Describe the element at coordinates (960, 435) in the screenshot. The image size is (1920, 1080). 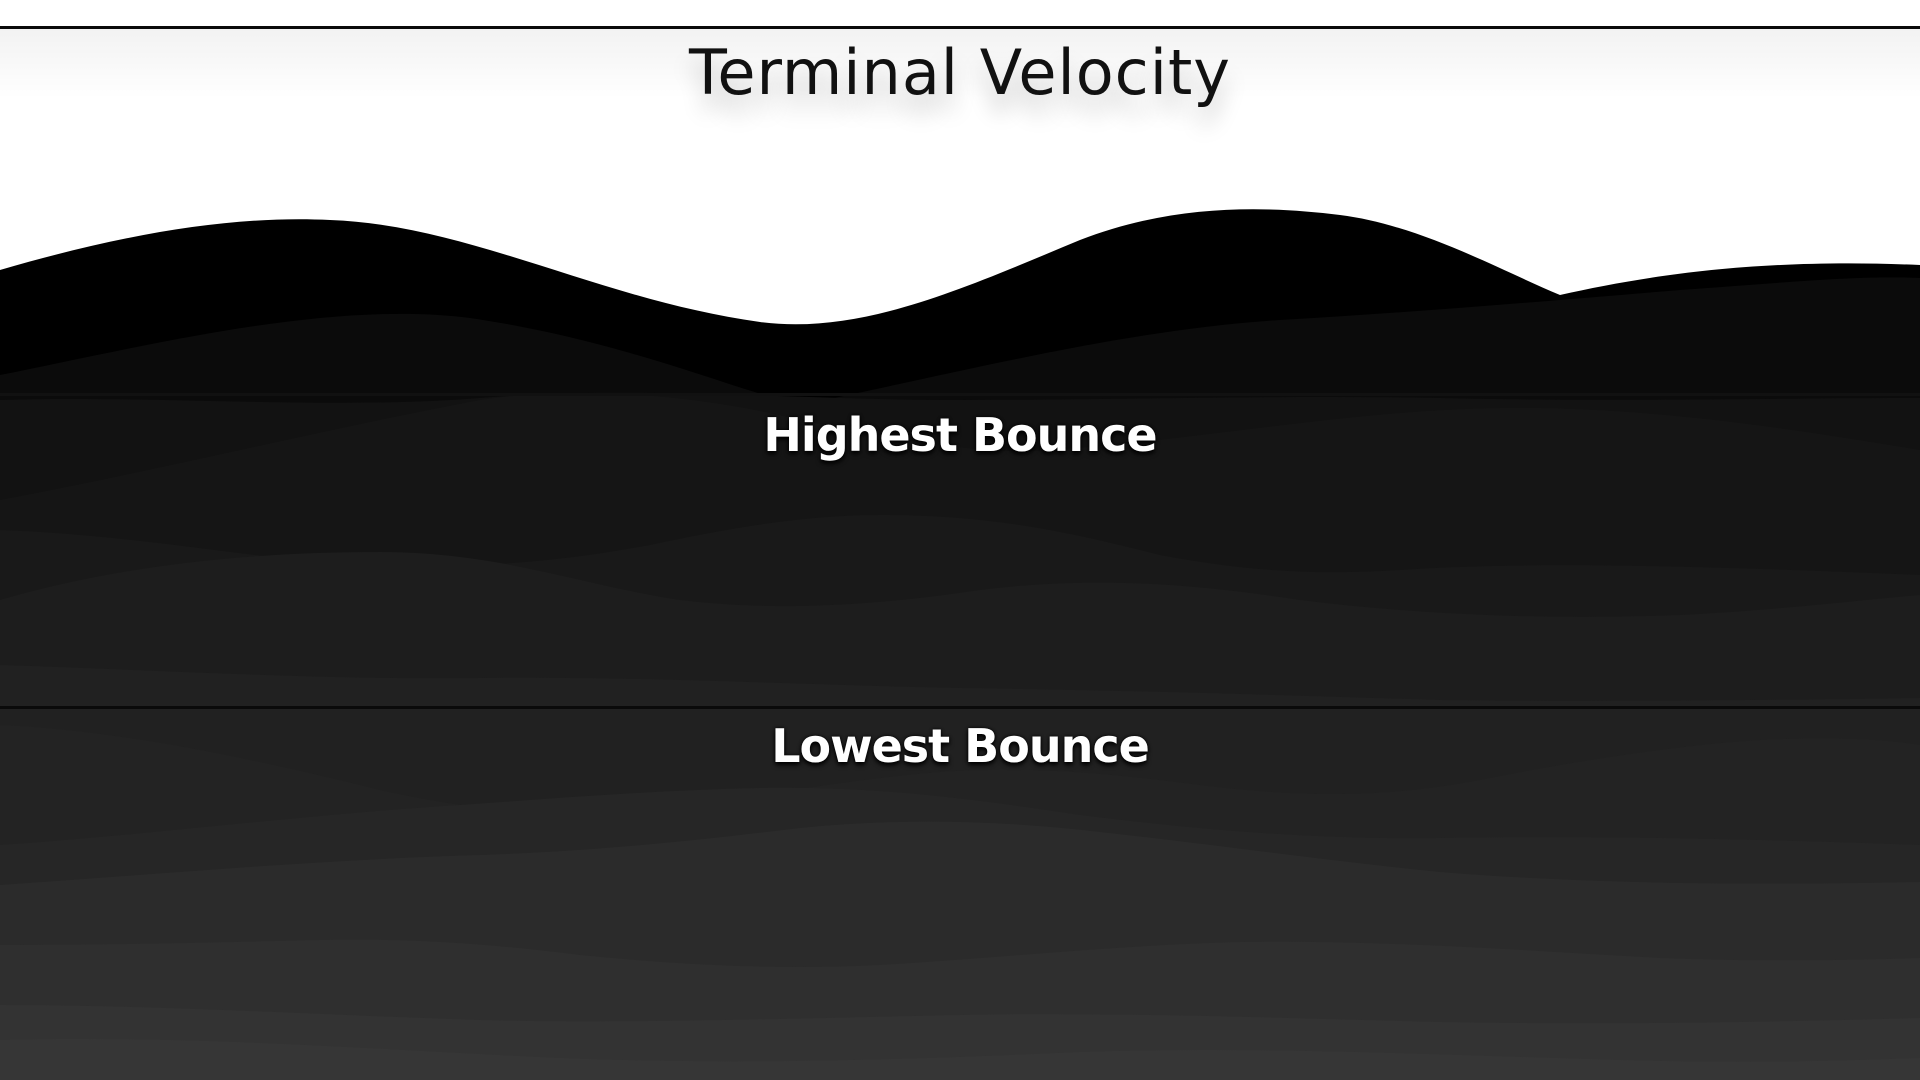
I see `highest-bounce-label: Highest Bounce` at that location.